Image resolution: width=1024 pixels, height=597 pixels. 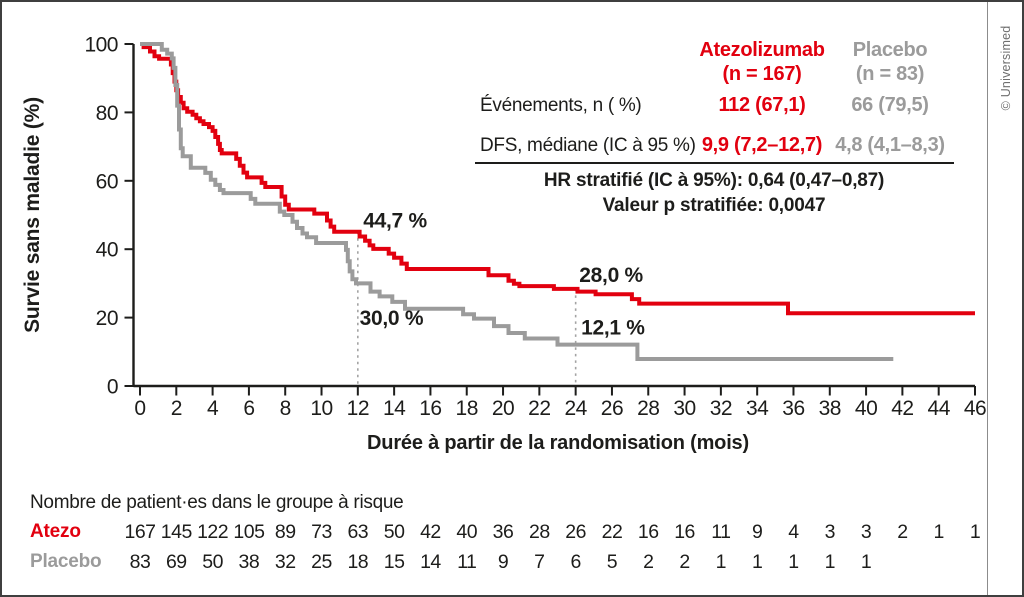 What do you see at coordinates (762, 145) in the screenshot?
I see `dfs-median-atezolizumab: 9,9 (7,2–12,7)` at bounding box center [762, 145].